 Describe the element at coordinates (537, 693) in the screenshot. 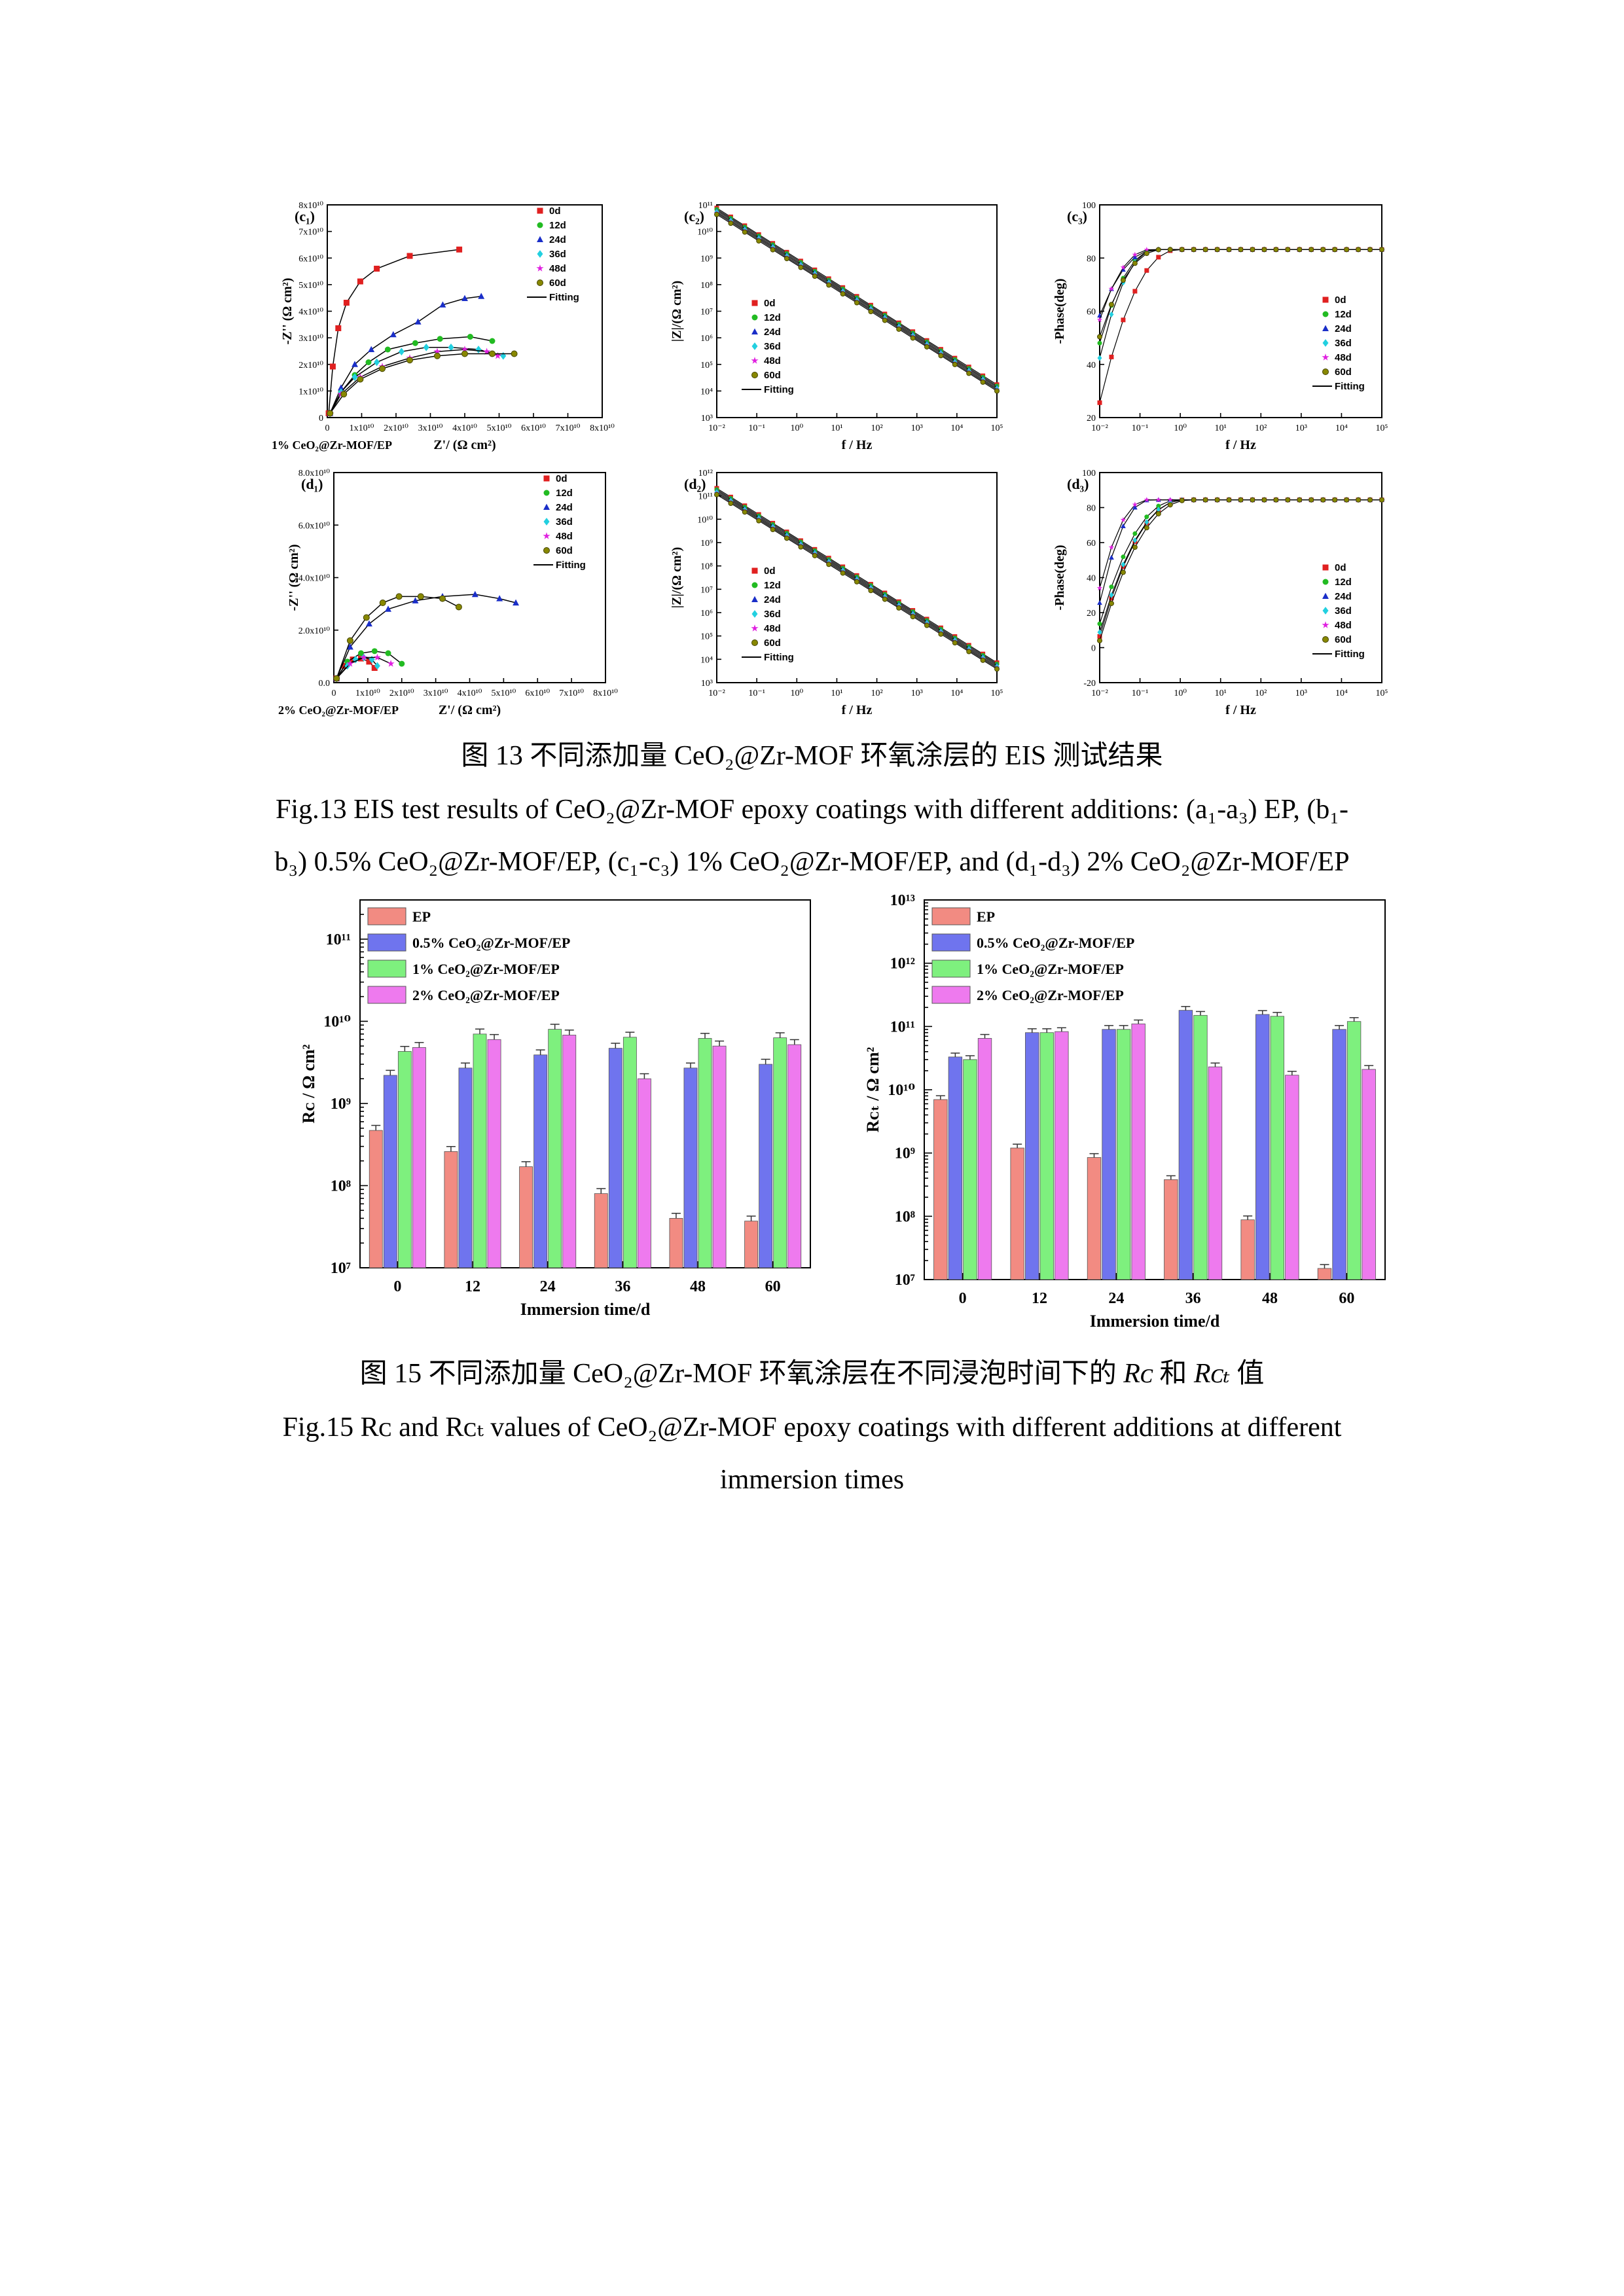

I see `x-tick-label: 6x10¹⁰` at that location.